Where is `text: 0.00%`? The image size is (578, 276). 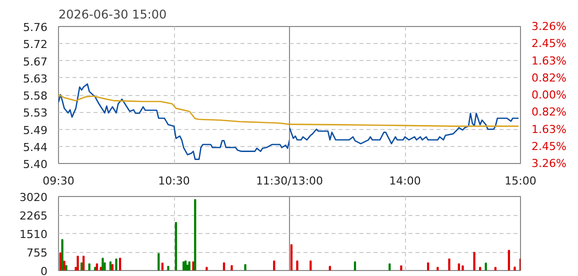
text: 0.00% is located at coordinates (549, 95).